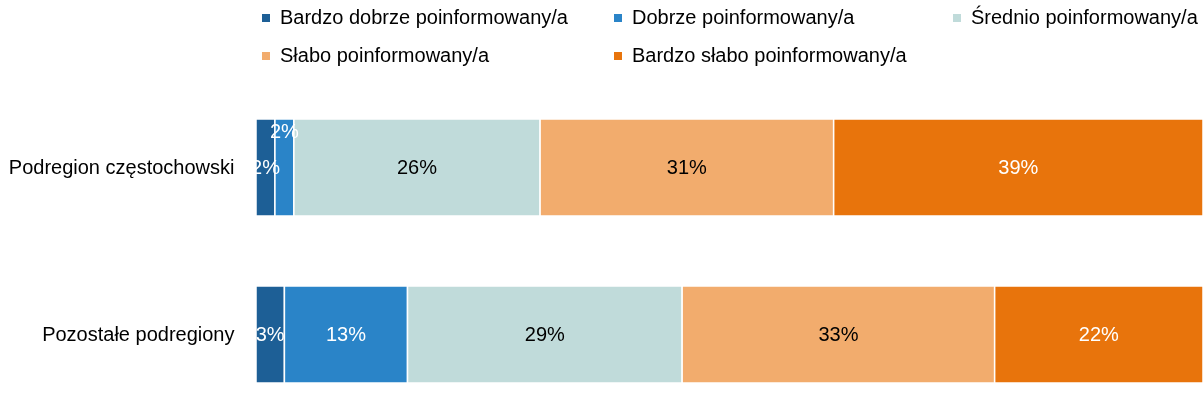  Describe the element at coordinates (838, 333) in the screenshot. I see `data-label: 33%` at that location.